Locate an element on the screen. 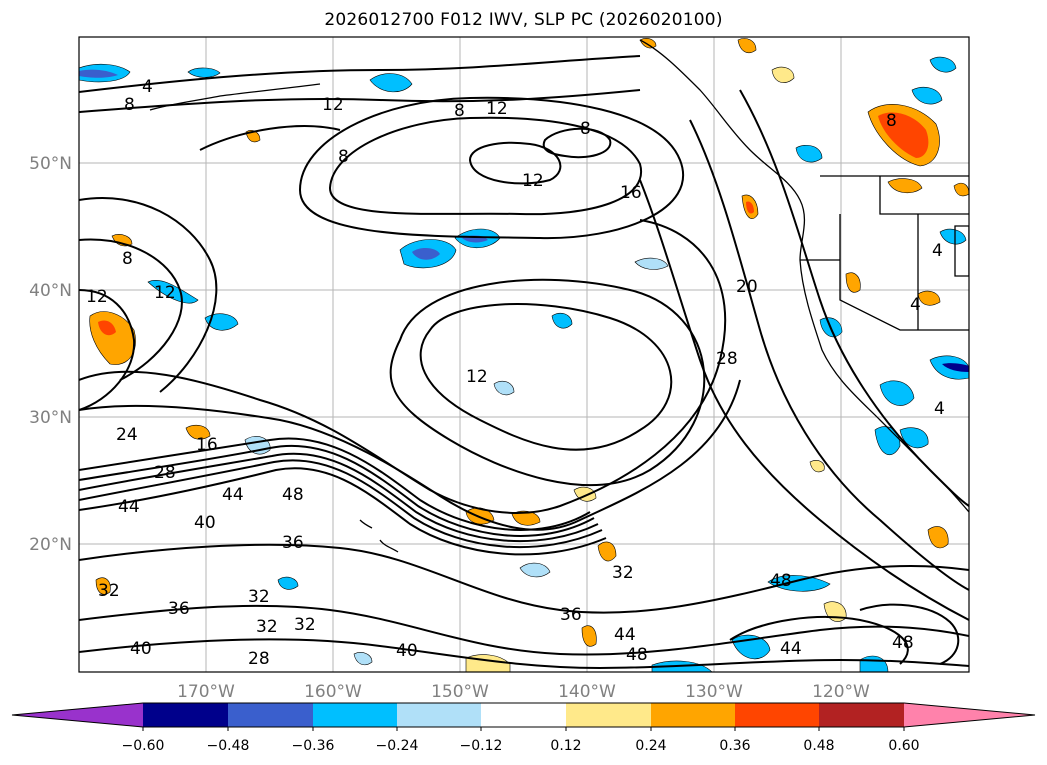  lon-label: 170°W is located at coordinates (206, 692).